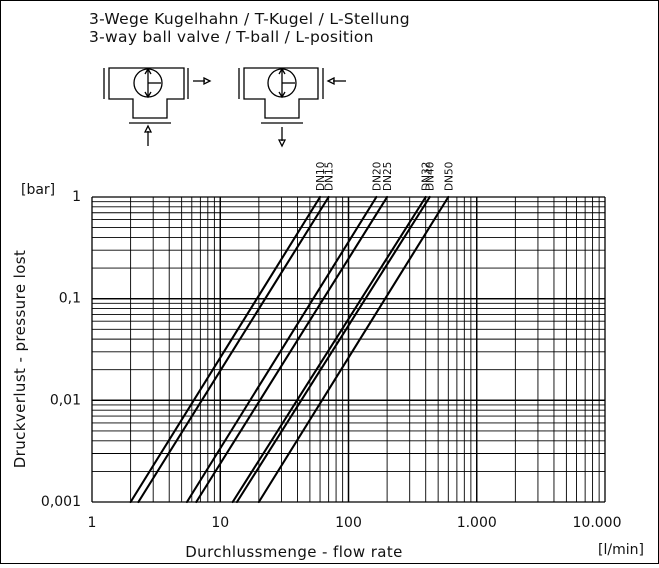 Image resolution: width=659 pixels, height=568 pixels. What do you see at coordinates (294, 552) in the screenshot?
I see `x-axis-title: Durchlussmenge - flow rate` at bounding box center [294, 552].